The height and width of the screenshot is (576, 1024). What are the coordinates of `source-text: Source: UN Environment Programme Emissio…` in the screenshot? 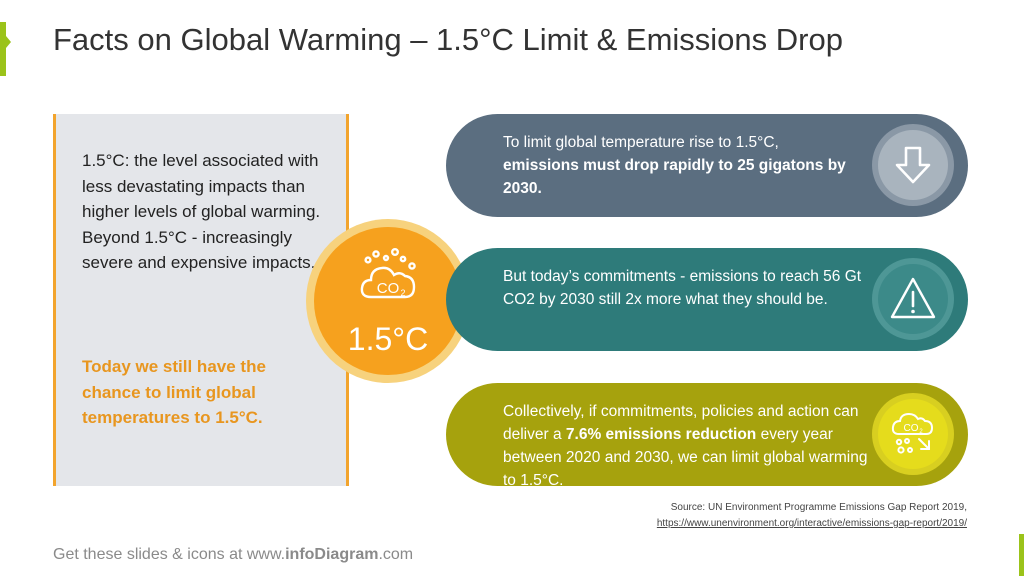 It's located at (818, 507).